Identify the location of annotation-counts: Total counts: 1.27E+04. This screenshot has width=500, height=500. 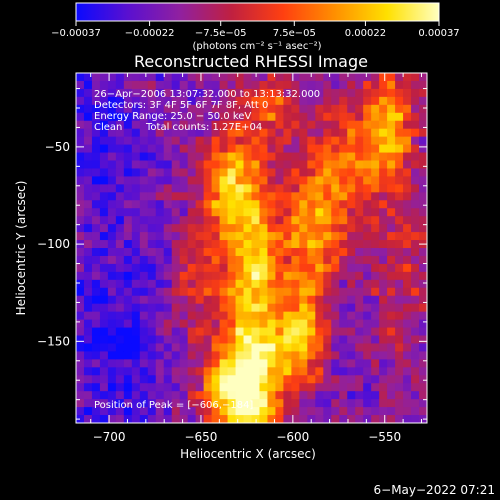
(203, 127).